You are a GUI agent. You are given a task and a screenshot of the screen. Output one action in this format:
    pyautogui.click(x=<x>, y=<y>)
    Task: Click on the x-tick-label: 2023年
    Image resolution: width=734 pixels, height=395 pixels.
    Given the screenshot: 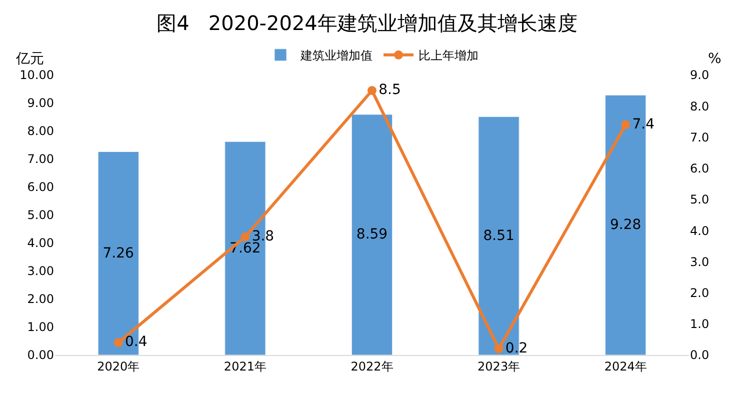 What is the action you would take?
    pyautogui.click(x=499, y=366)
    